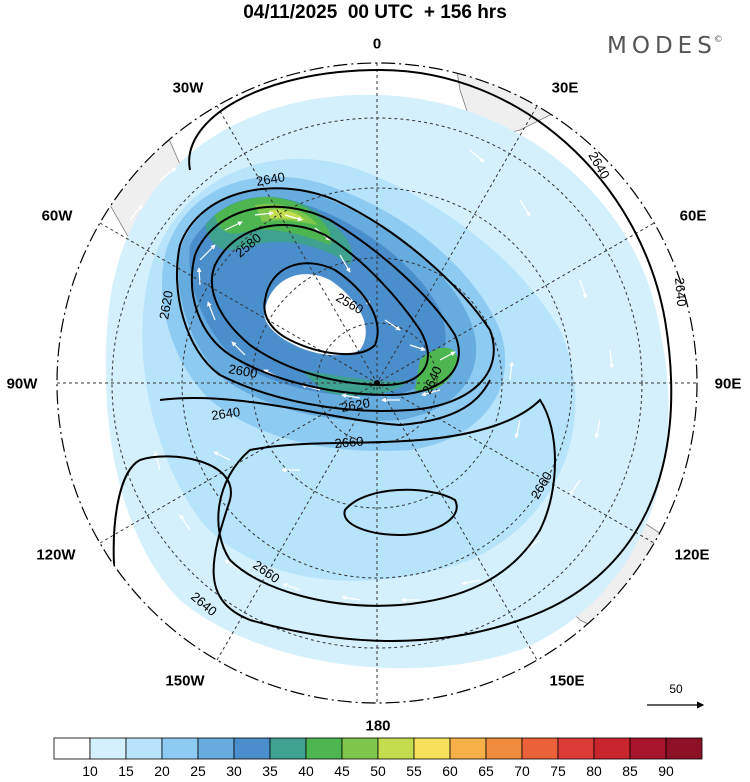  What do you see at coordinates (558, 771) in the screenshot?
I see `colorbar-tick-label: 75` at bounding box center [558, 771].